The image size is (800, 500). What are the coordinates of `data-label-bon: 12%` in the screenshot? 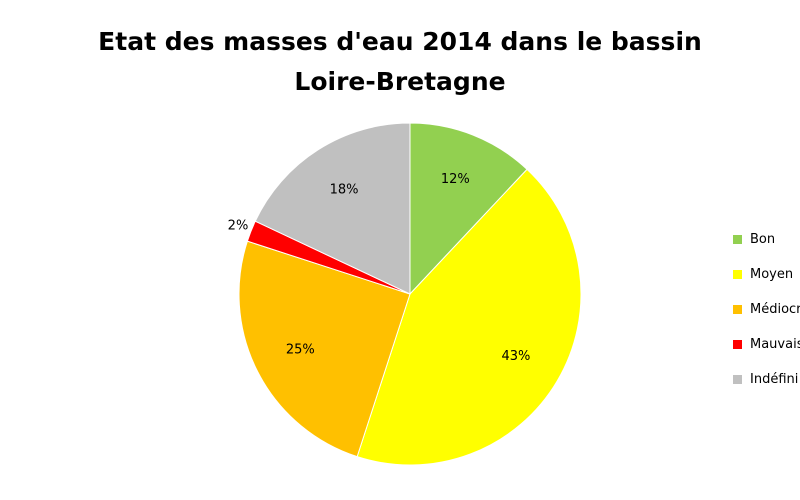 It's located at (455, 179).